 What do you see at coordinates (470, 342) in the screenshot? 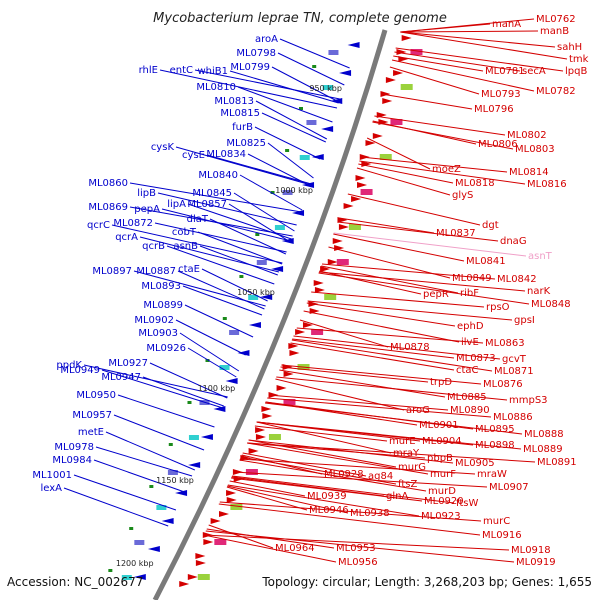
I see `gene-label-right: ilvE` at bounding box center [470, 342].